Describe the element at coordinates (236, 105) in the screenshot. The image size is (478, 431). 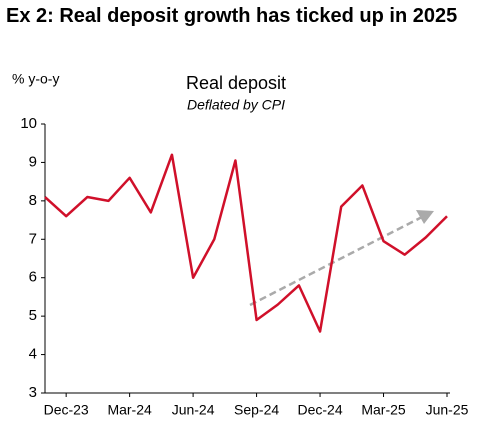
I see `chart-subtitle: Deflated by CPI` at that location.